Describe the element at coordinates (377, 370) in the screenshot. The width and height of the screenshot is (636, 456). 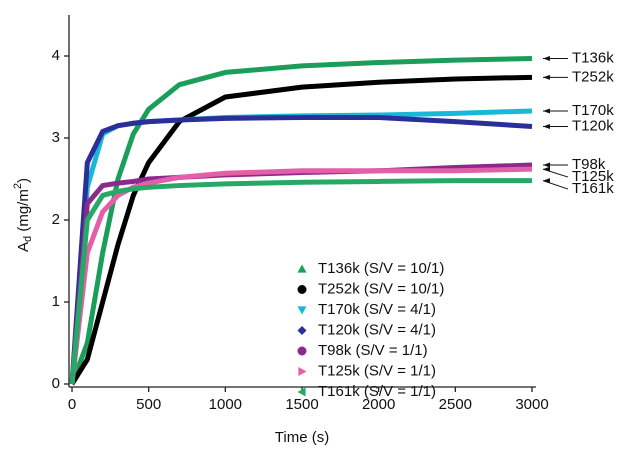
I see `legend-label: T125k (S/V = 1/1)` at that location.